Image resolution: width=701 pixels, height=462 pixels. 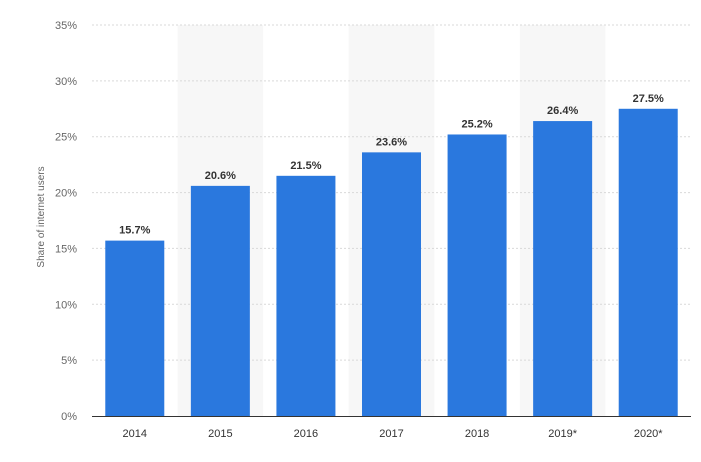 I want to click on x-tick-label: 2016, so click(x=306, y=434).